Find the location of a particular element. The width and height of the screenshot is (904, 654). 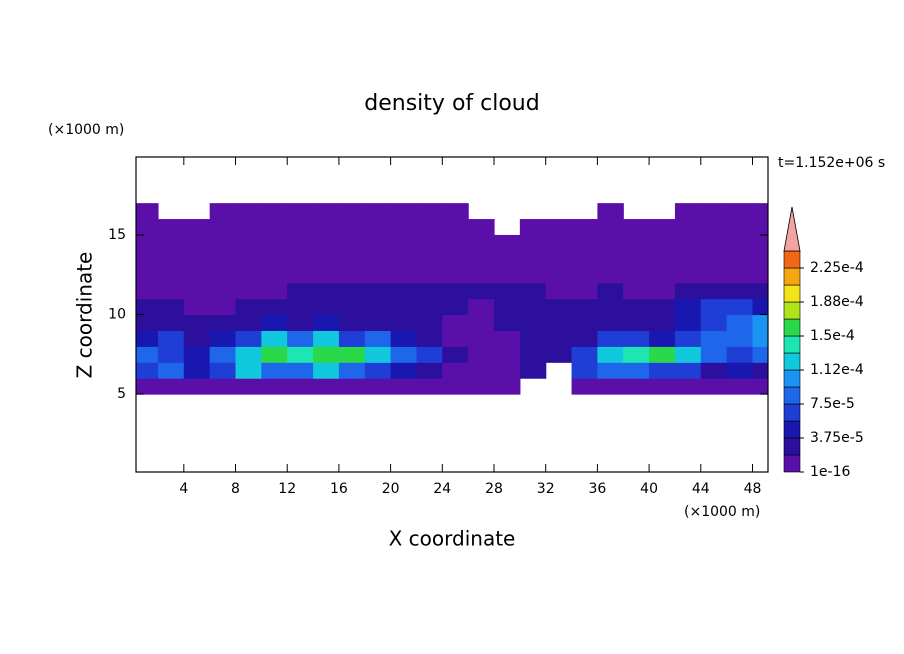

x-tick-label: 48 is located at coordinates (753, 489).